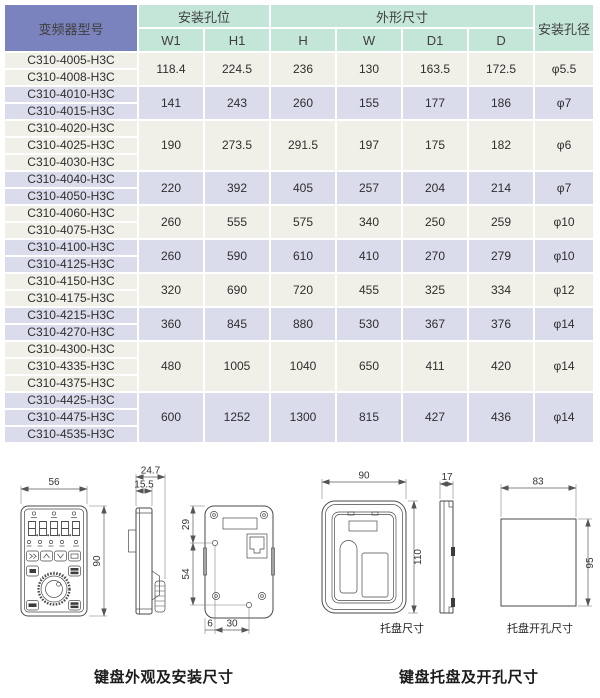  Describe the element at coordinates (171, 366) in the screenshot. I see `value-cell: 480` at that location.